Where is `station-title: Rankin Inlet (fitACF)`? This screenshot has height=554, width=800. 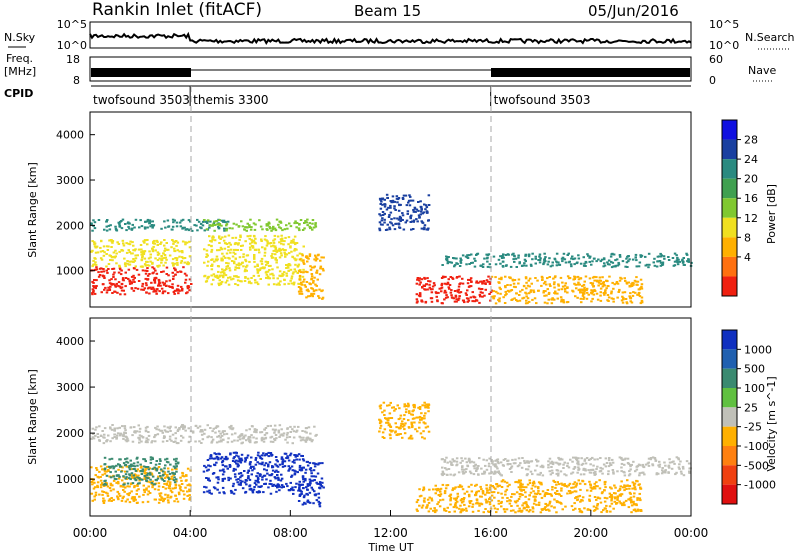
station-title: Rankin Inlet (fitACF) is located at coordinates (177, 10).